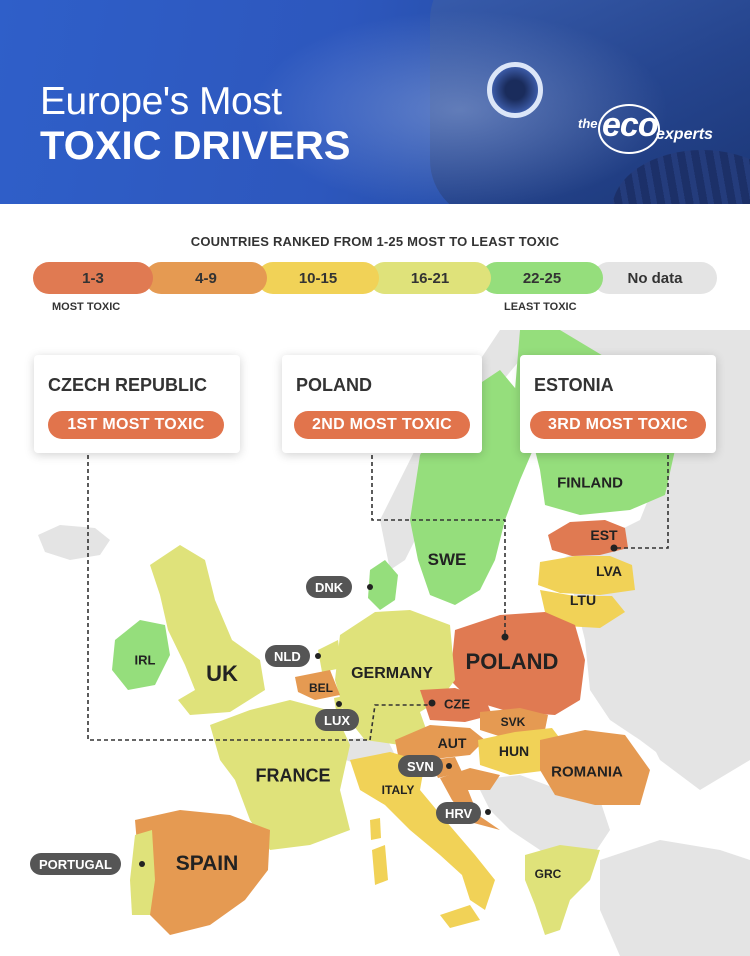 The height and width of the screenshot is (956, 750). I want to click on country-czech, so click(456, 705).